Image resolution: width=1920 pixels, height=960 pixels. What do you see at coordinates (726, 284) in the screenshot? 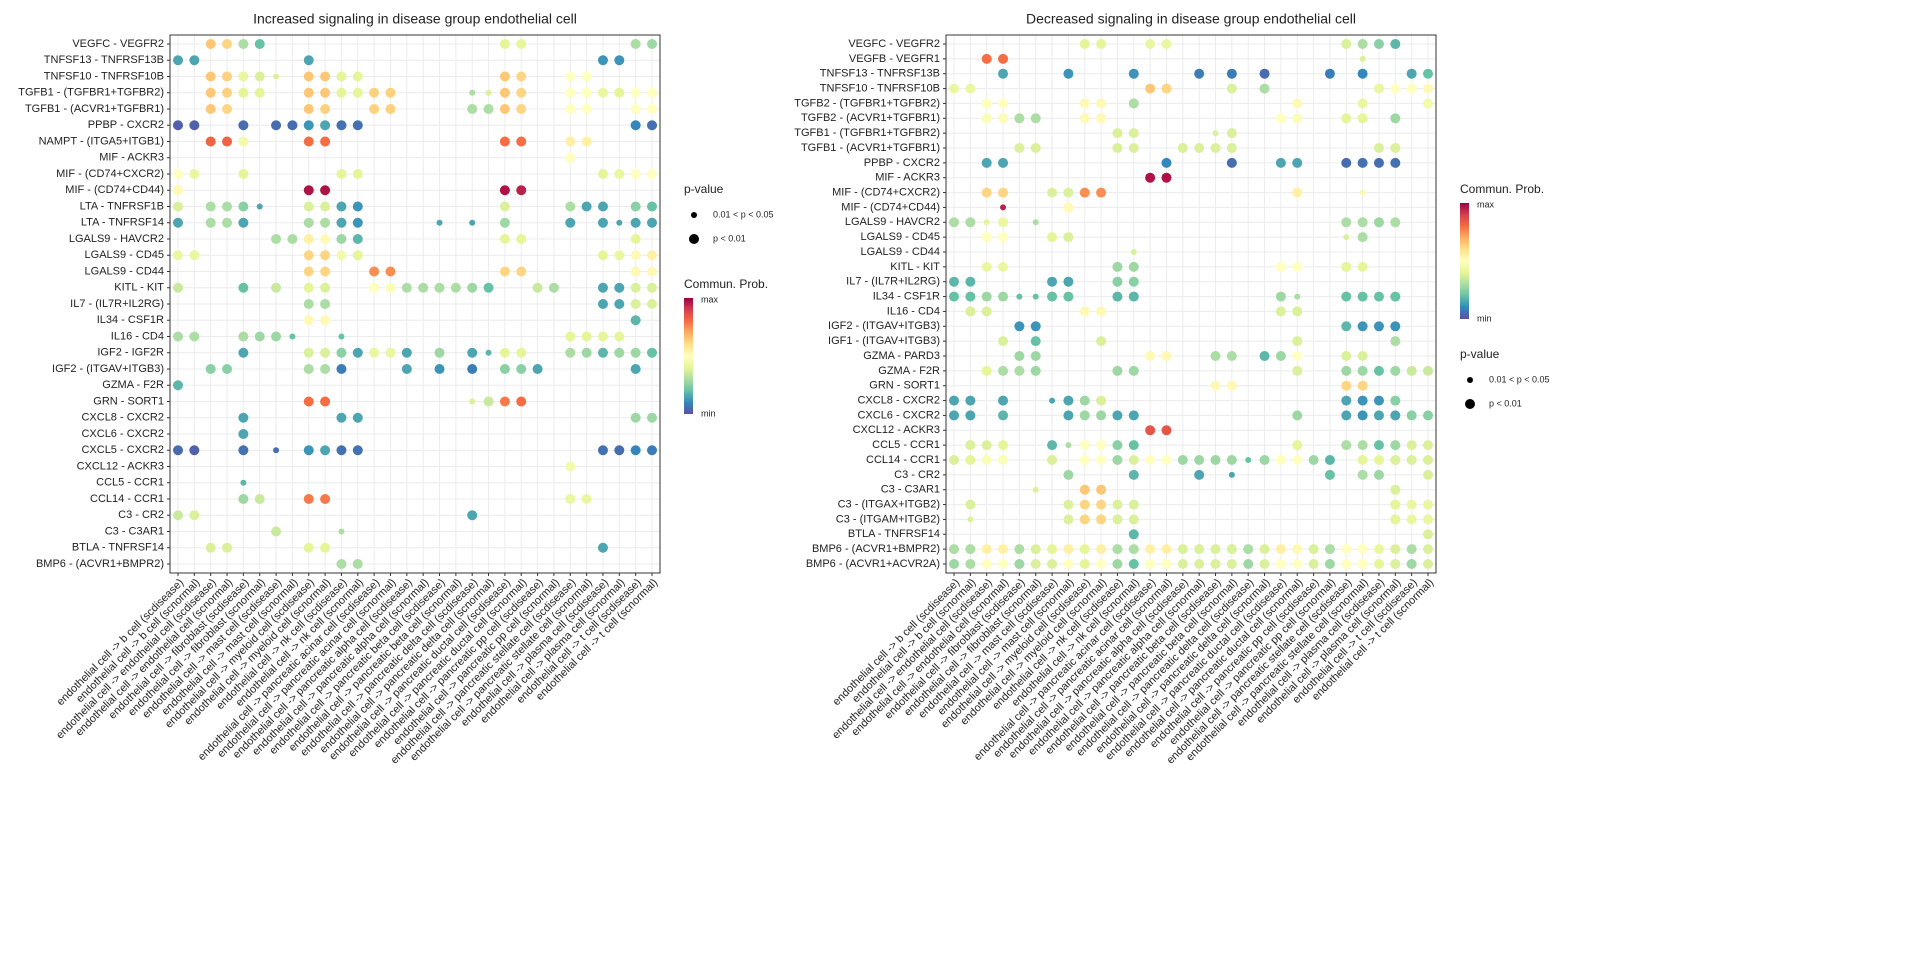
I see `legend-title: Commun. Prob.` at bounding box center [726, 284].